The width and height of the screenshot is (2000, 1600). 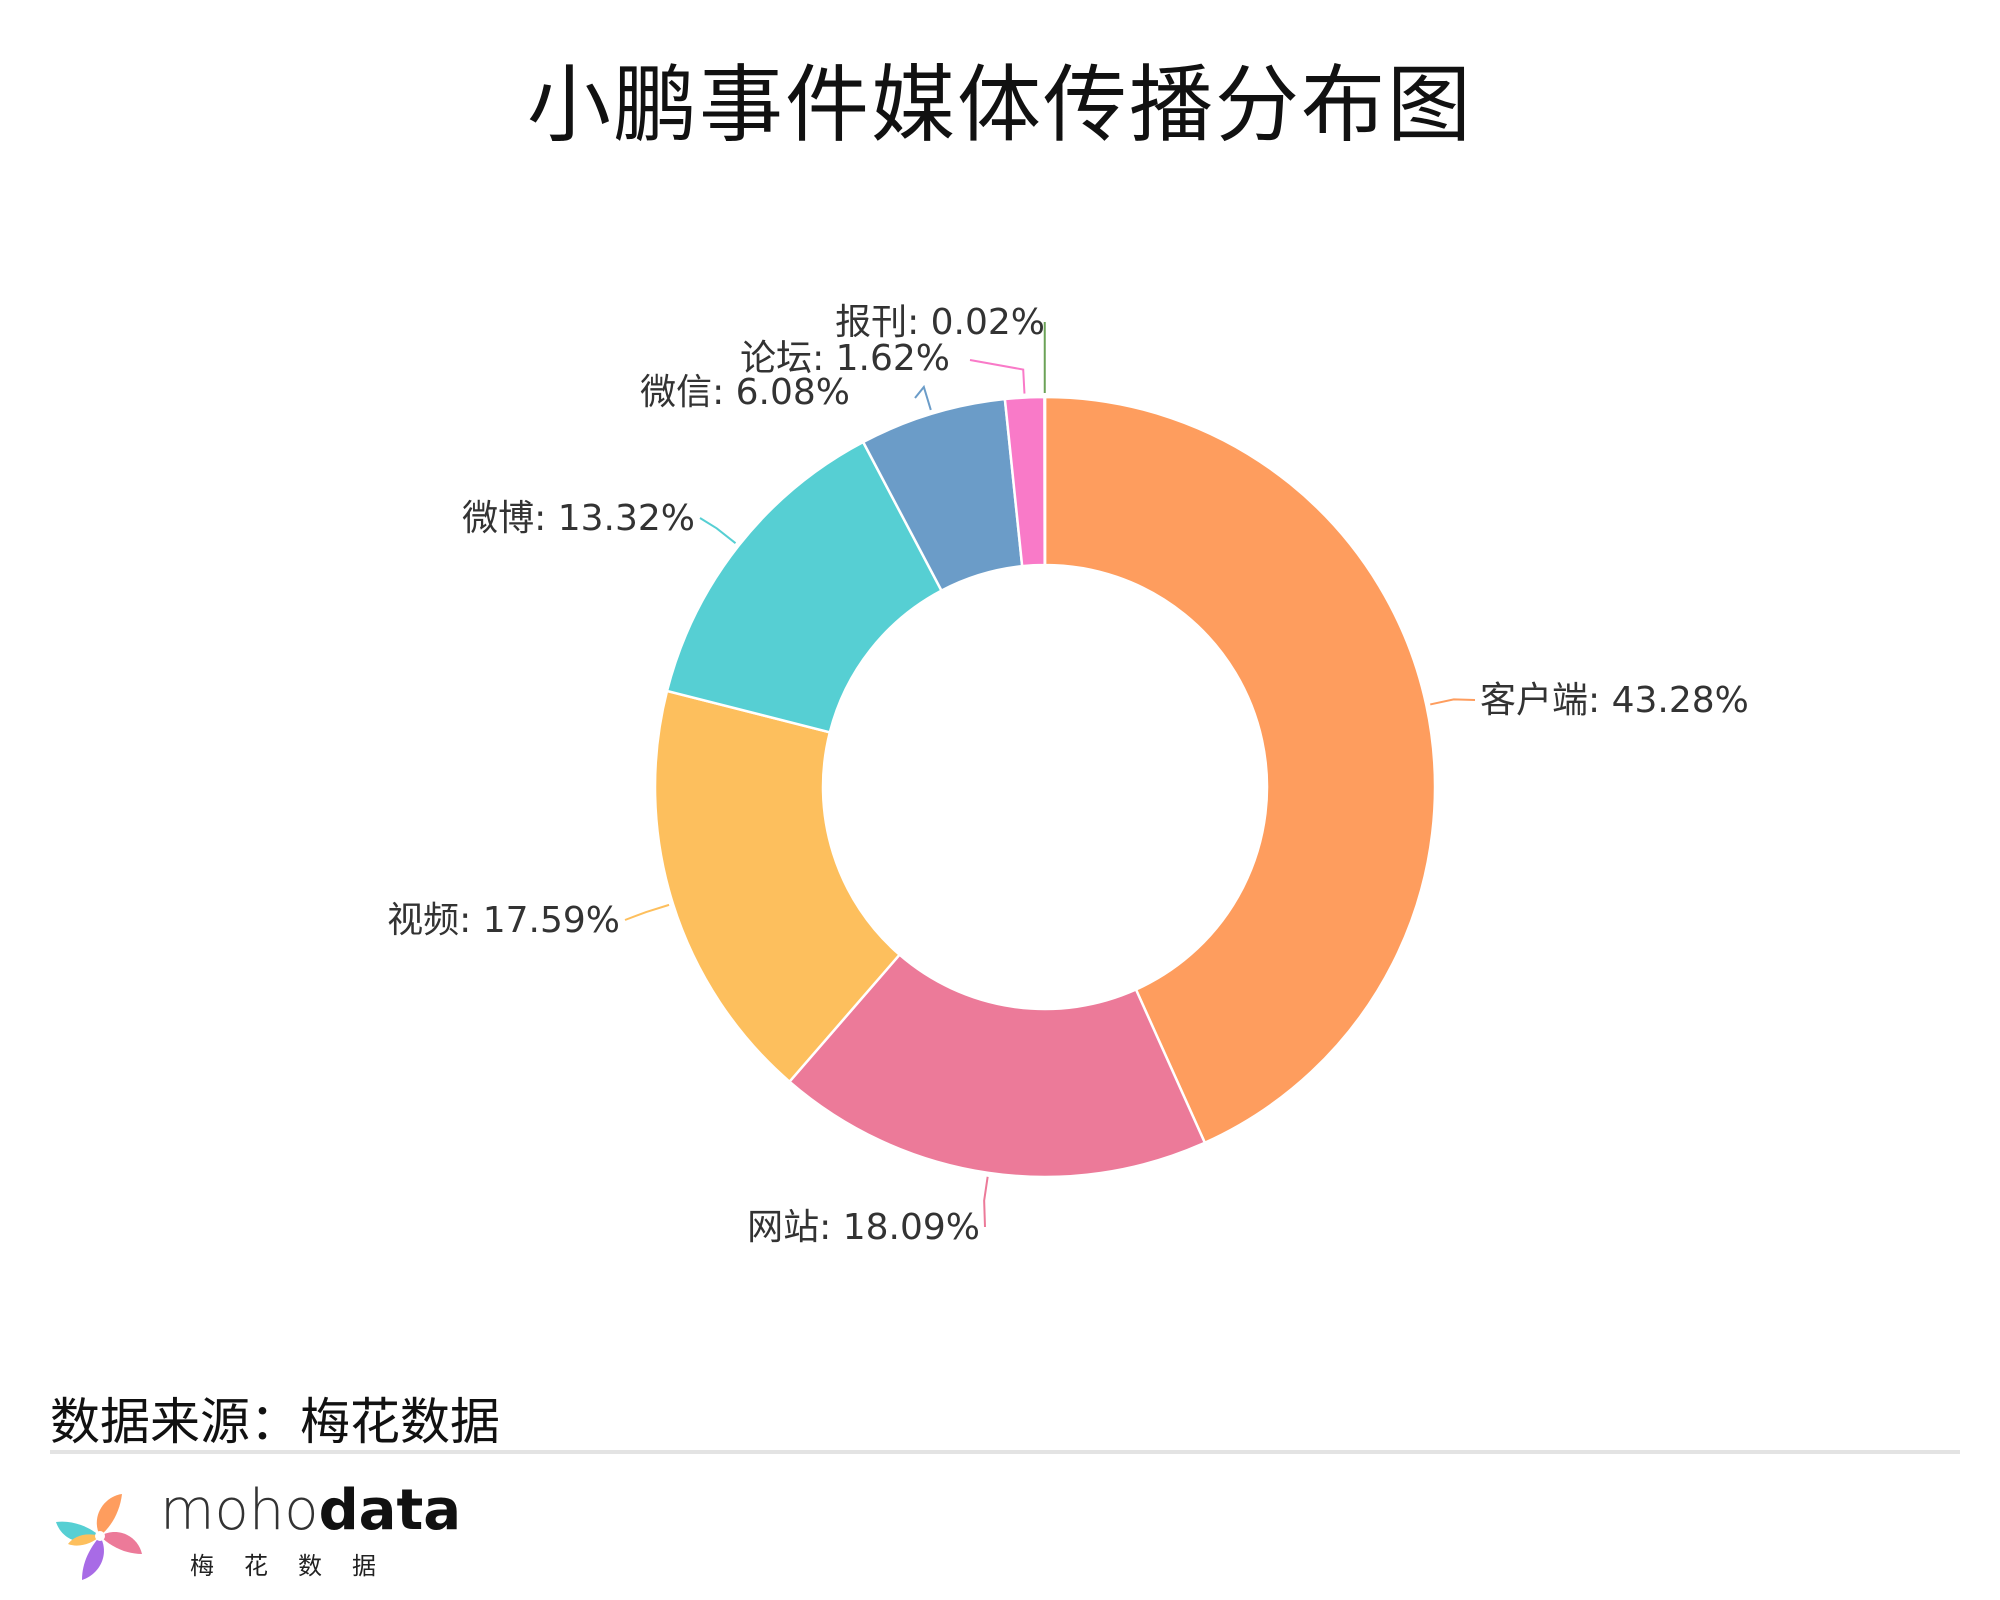 What do you see at coordinates (999, 105) in the screenshot?
I see `chart-title: 小鹏事件媒体传播分布图` at bounding box center [999, 105].